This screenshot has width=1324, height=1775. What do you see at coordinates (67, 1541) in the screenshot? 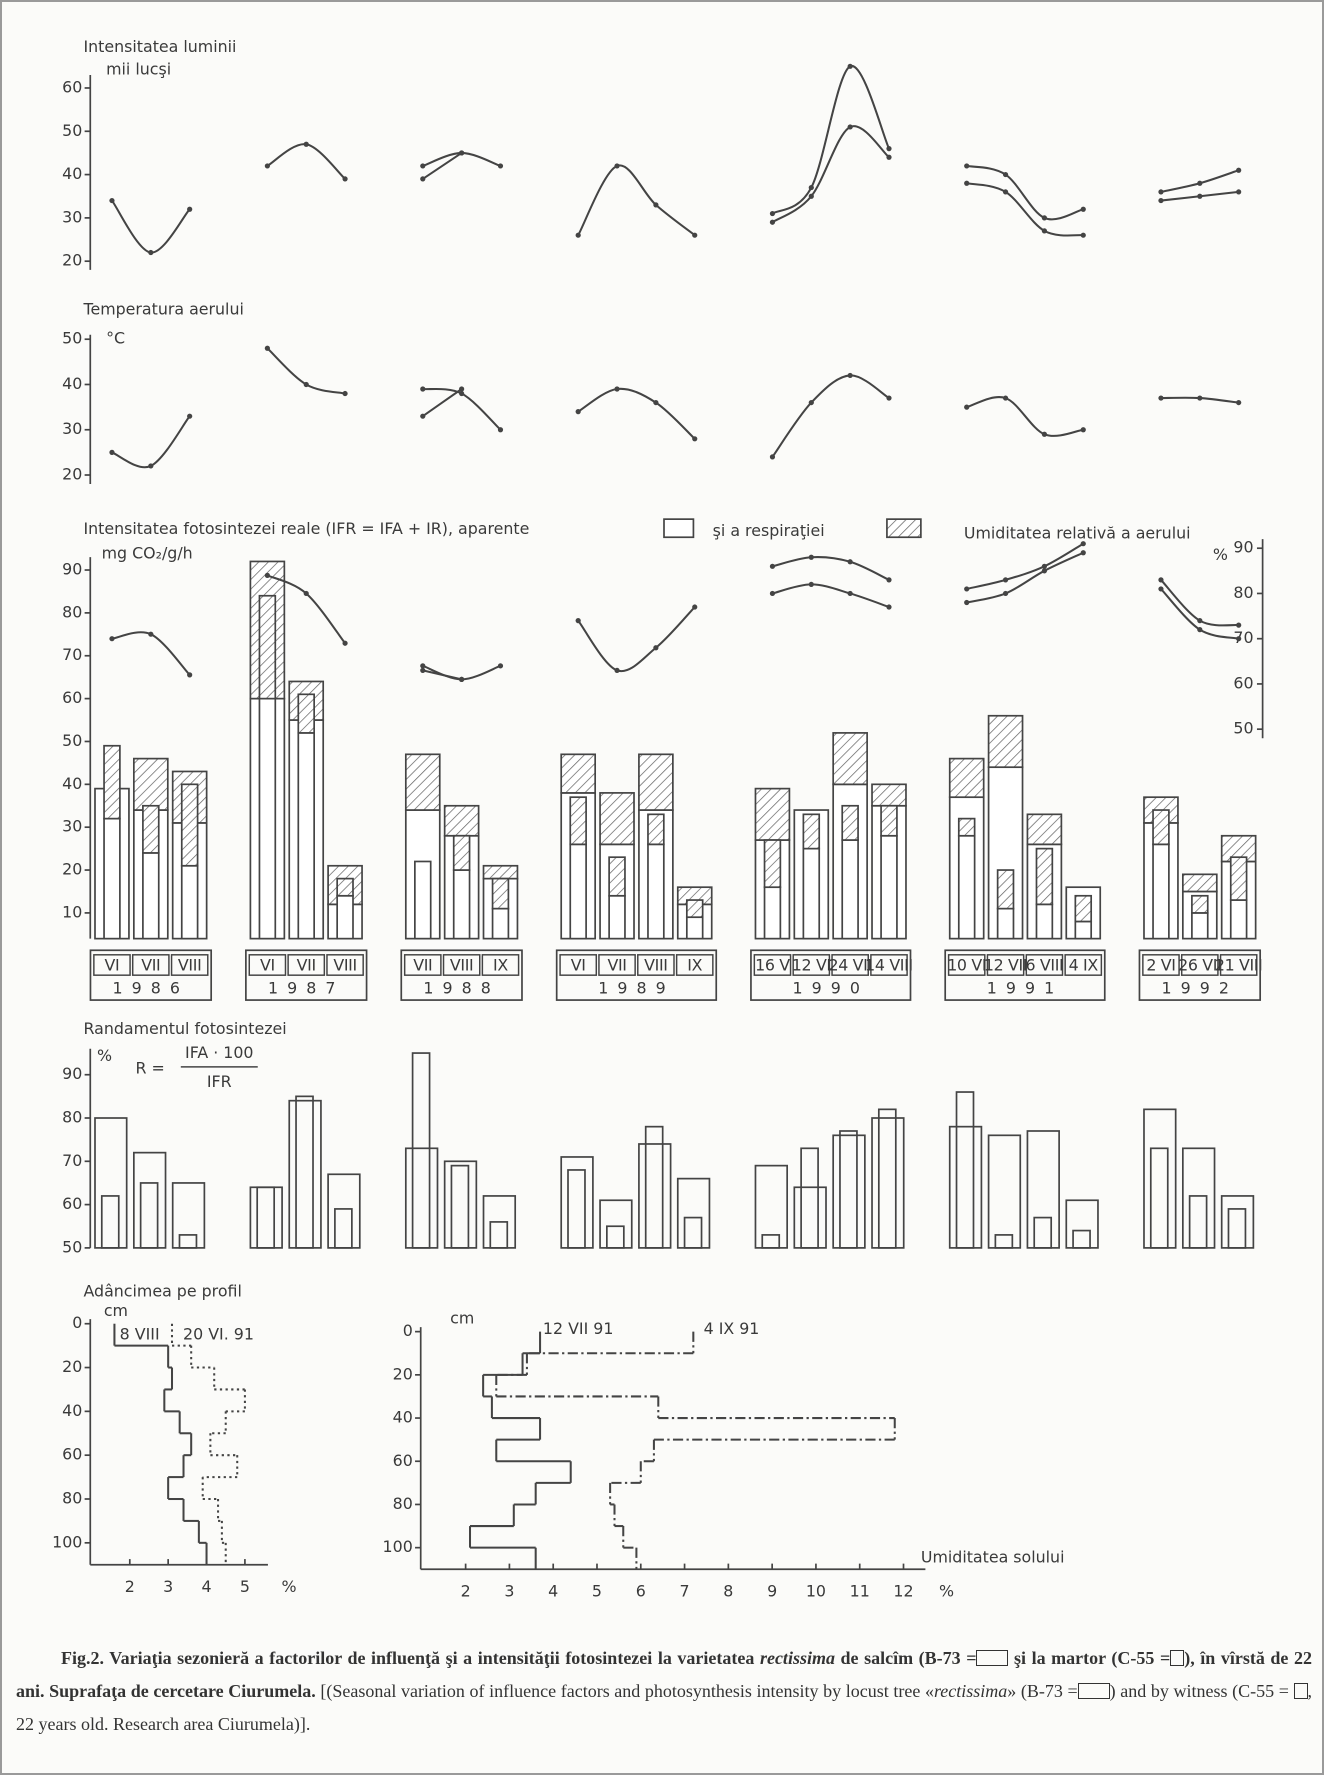
I see `y-tick-label: 100` at bounding box center [67, 1541].